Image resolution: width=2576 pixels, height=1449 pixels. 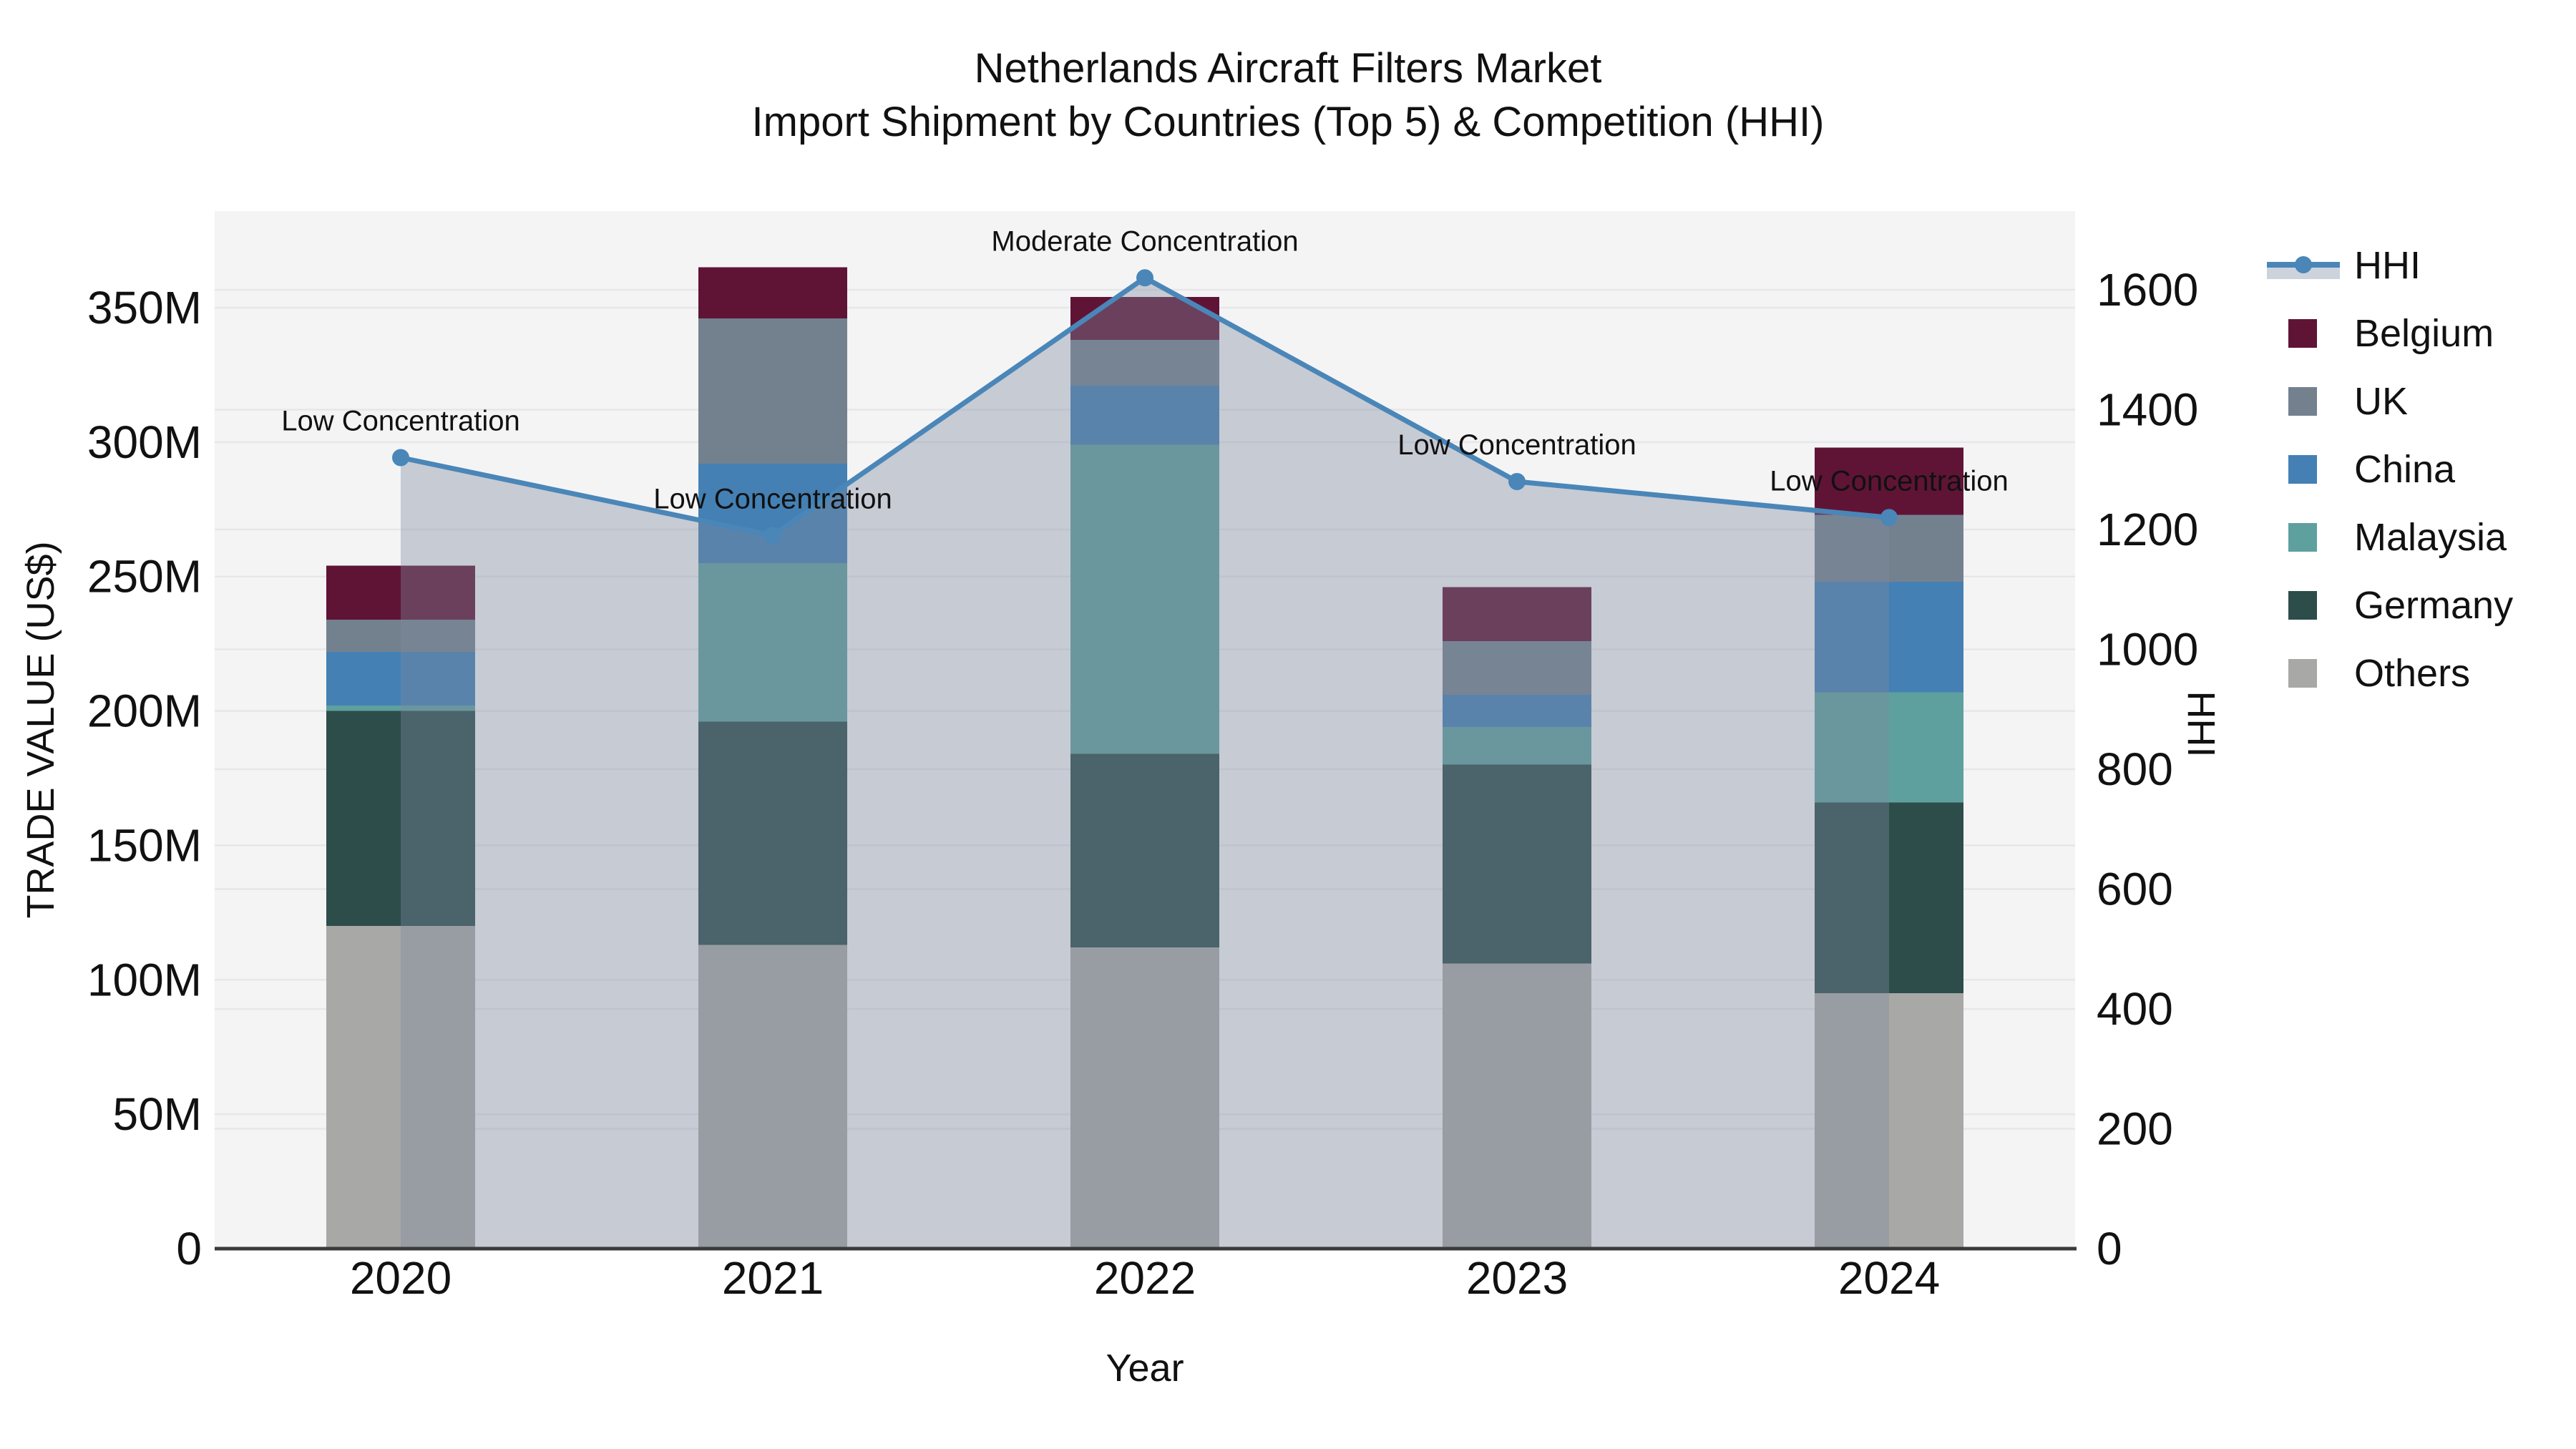 What do you see at coordinates (144, 778) in the screenshot?
I see `y-left-tick-labels: 0 50M 100M 150M 200M 250M 300M 350M` at bounding box center [144, 778].